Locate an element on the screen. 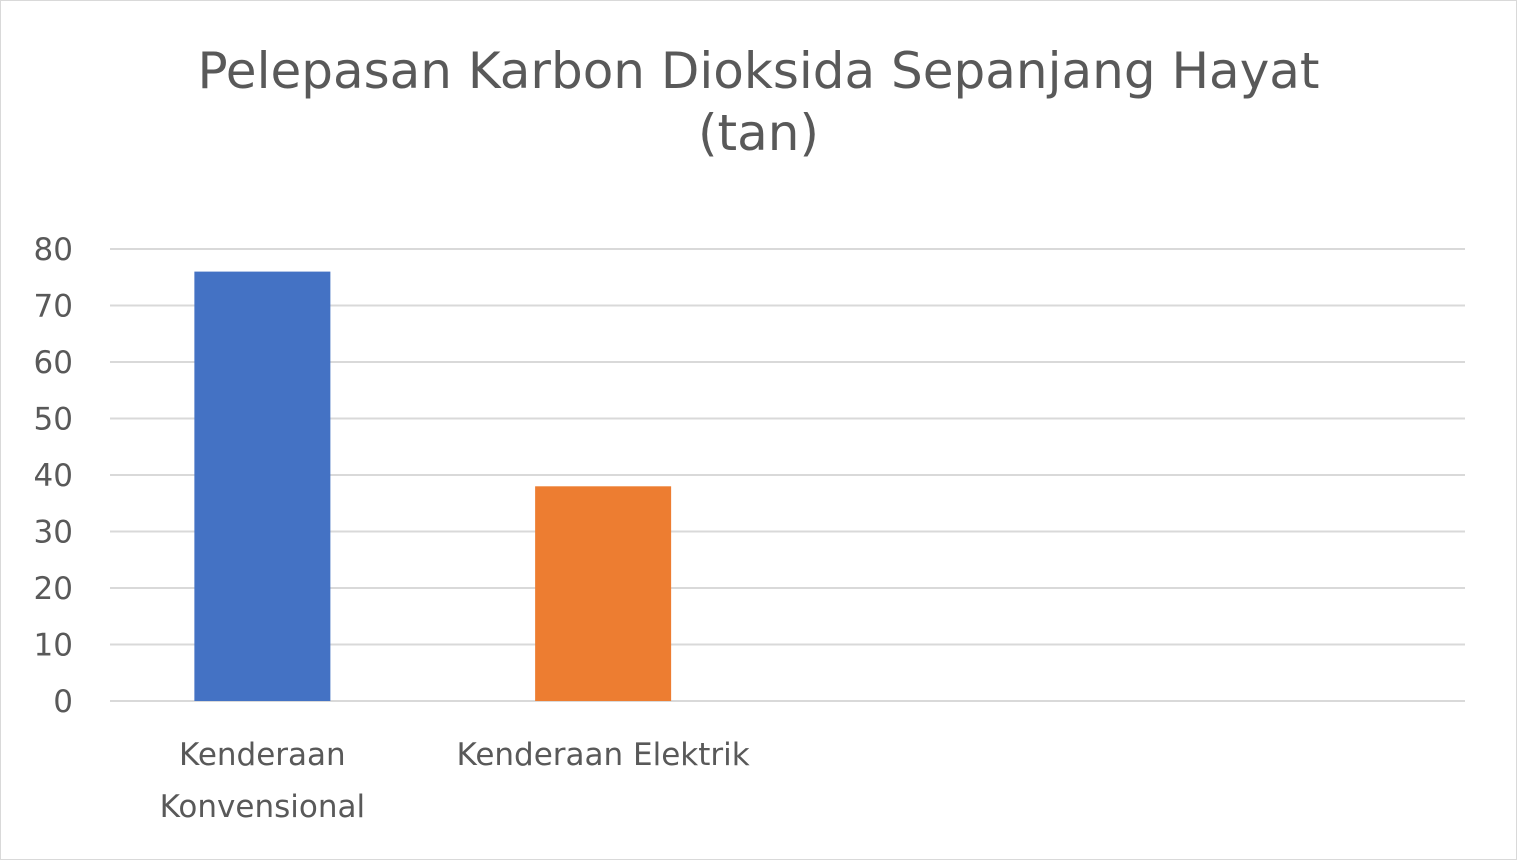 This screenshot has width=1517, height=860. y-tick-label: 70 is located at coordinates (53, 307).